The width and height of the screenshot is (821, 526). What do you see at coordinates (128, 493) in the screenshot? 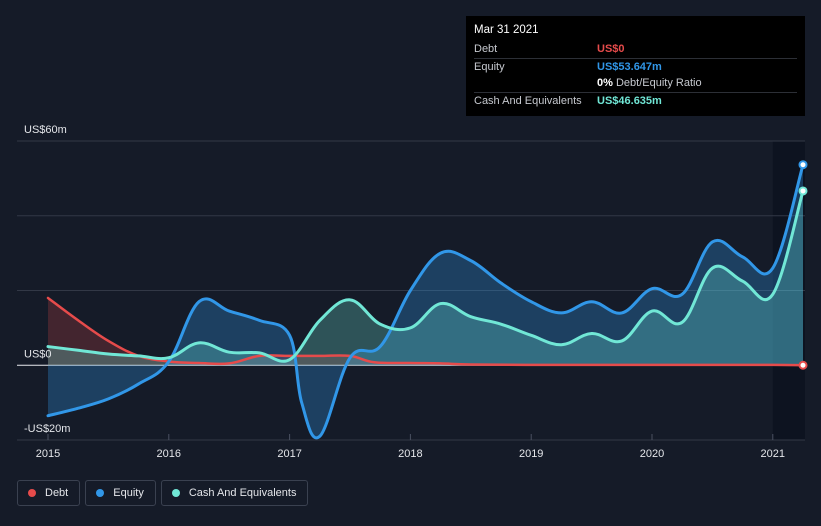
I see `legend-equity-label: Equity` at bounding box center [128, 493].